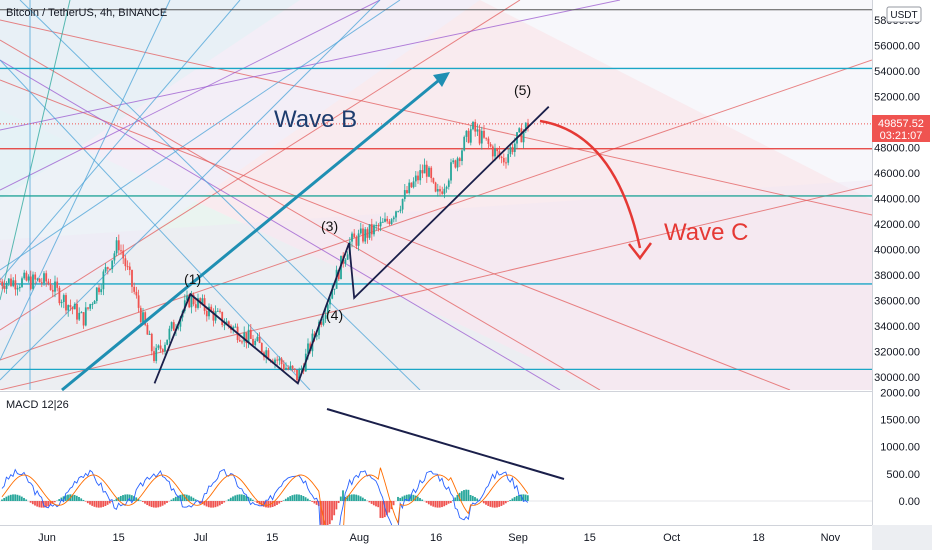  I want to click on wave-c-arrow, so click(596, 190).